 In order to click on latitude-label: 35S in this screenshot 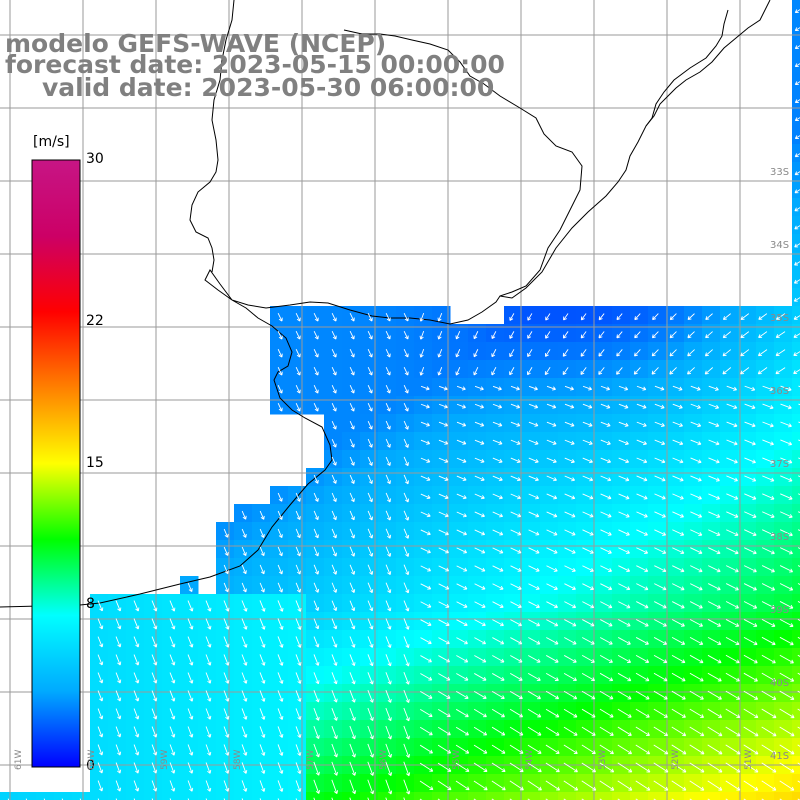, I will do `click(780, 318)`.